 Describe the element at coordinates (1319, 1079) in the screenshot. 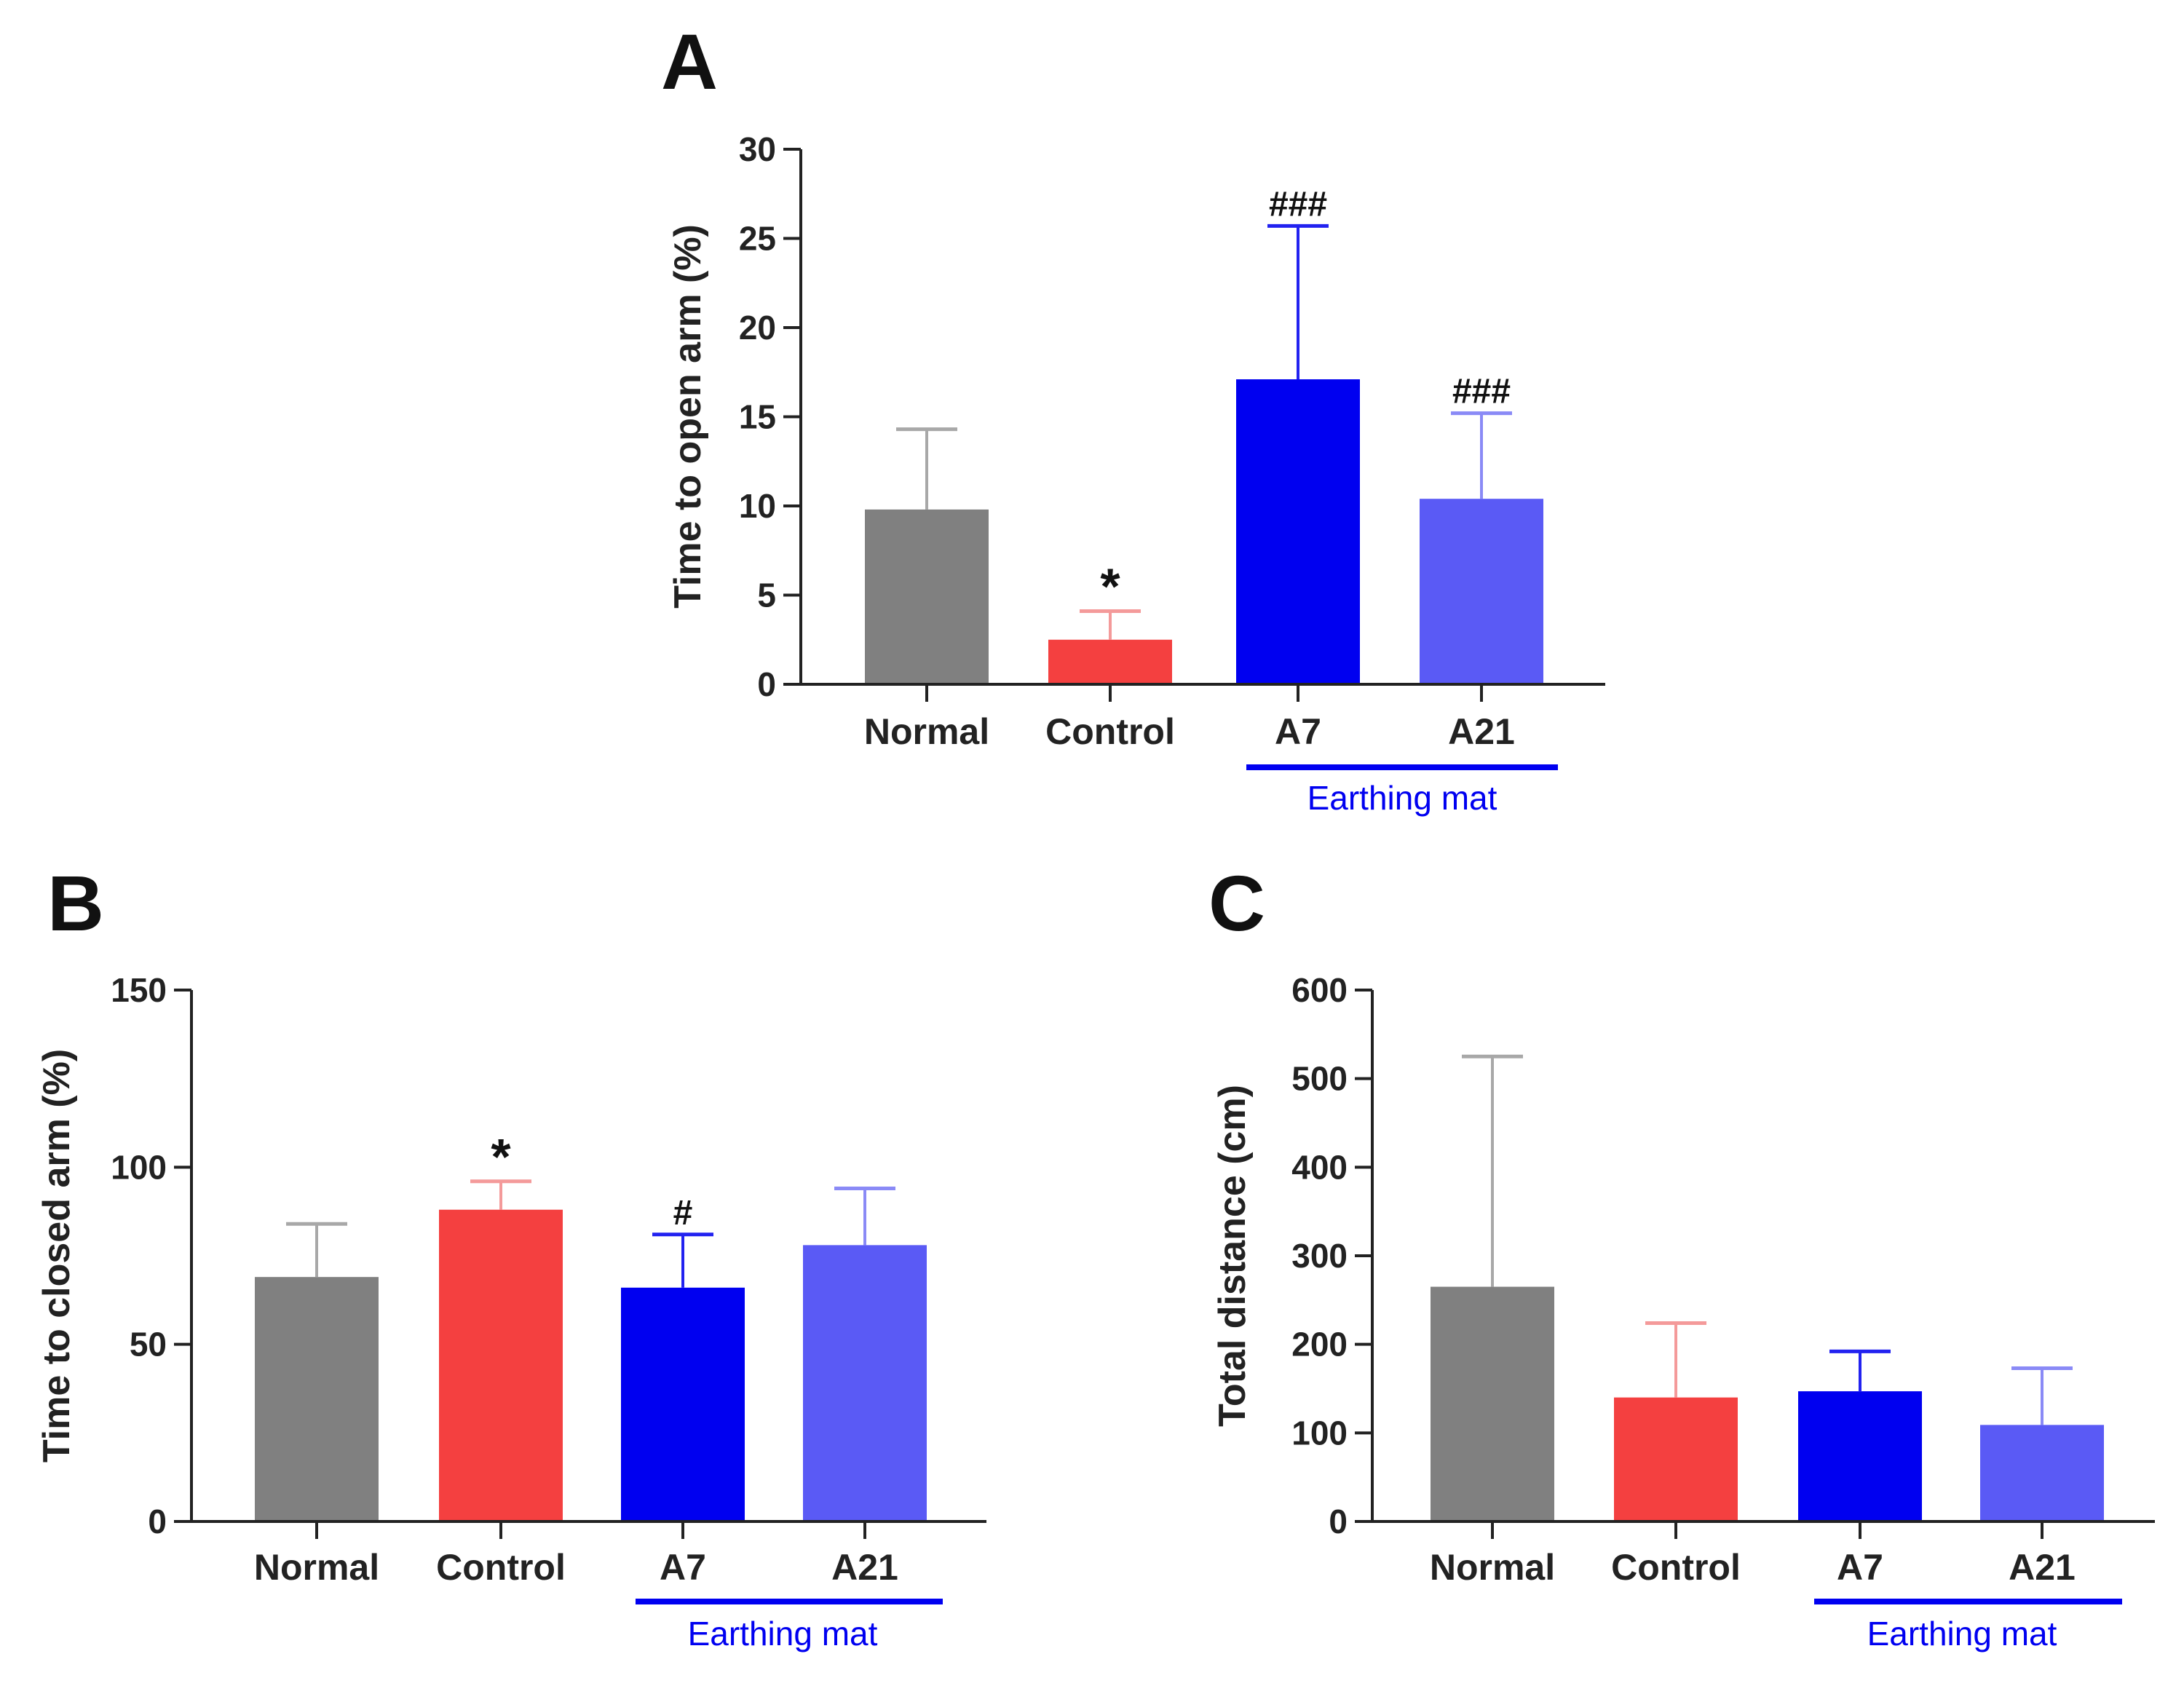

I see `y-tick-label: 500` at that location.